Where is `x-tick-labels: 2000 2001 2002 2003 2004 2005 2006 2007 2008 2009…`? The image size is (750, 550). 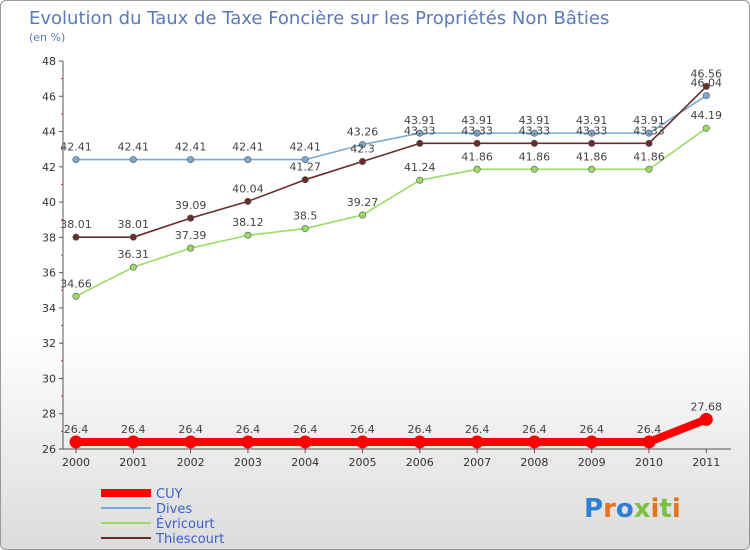
x-tick-labels: 2000 2001 2002 2003 2004 2005 2006 2007 2008 2009… is located at coordinates (391, 459).